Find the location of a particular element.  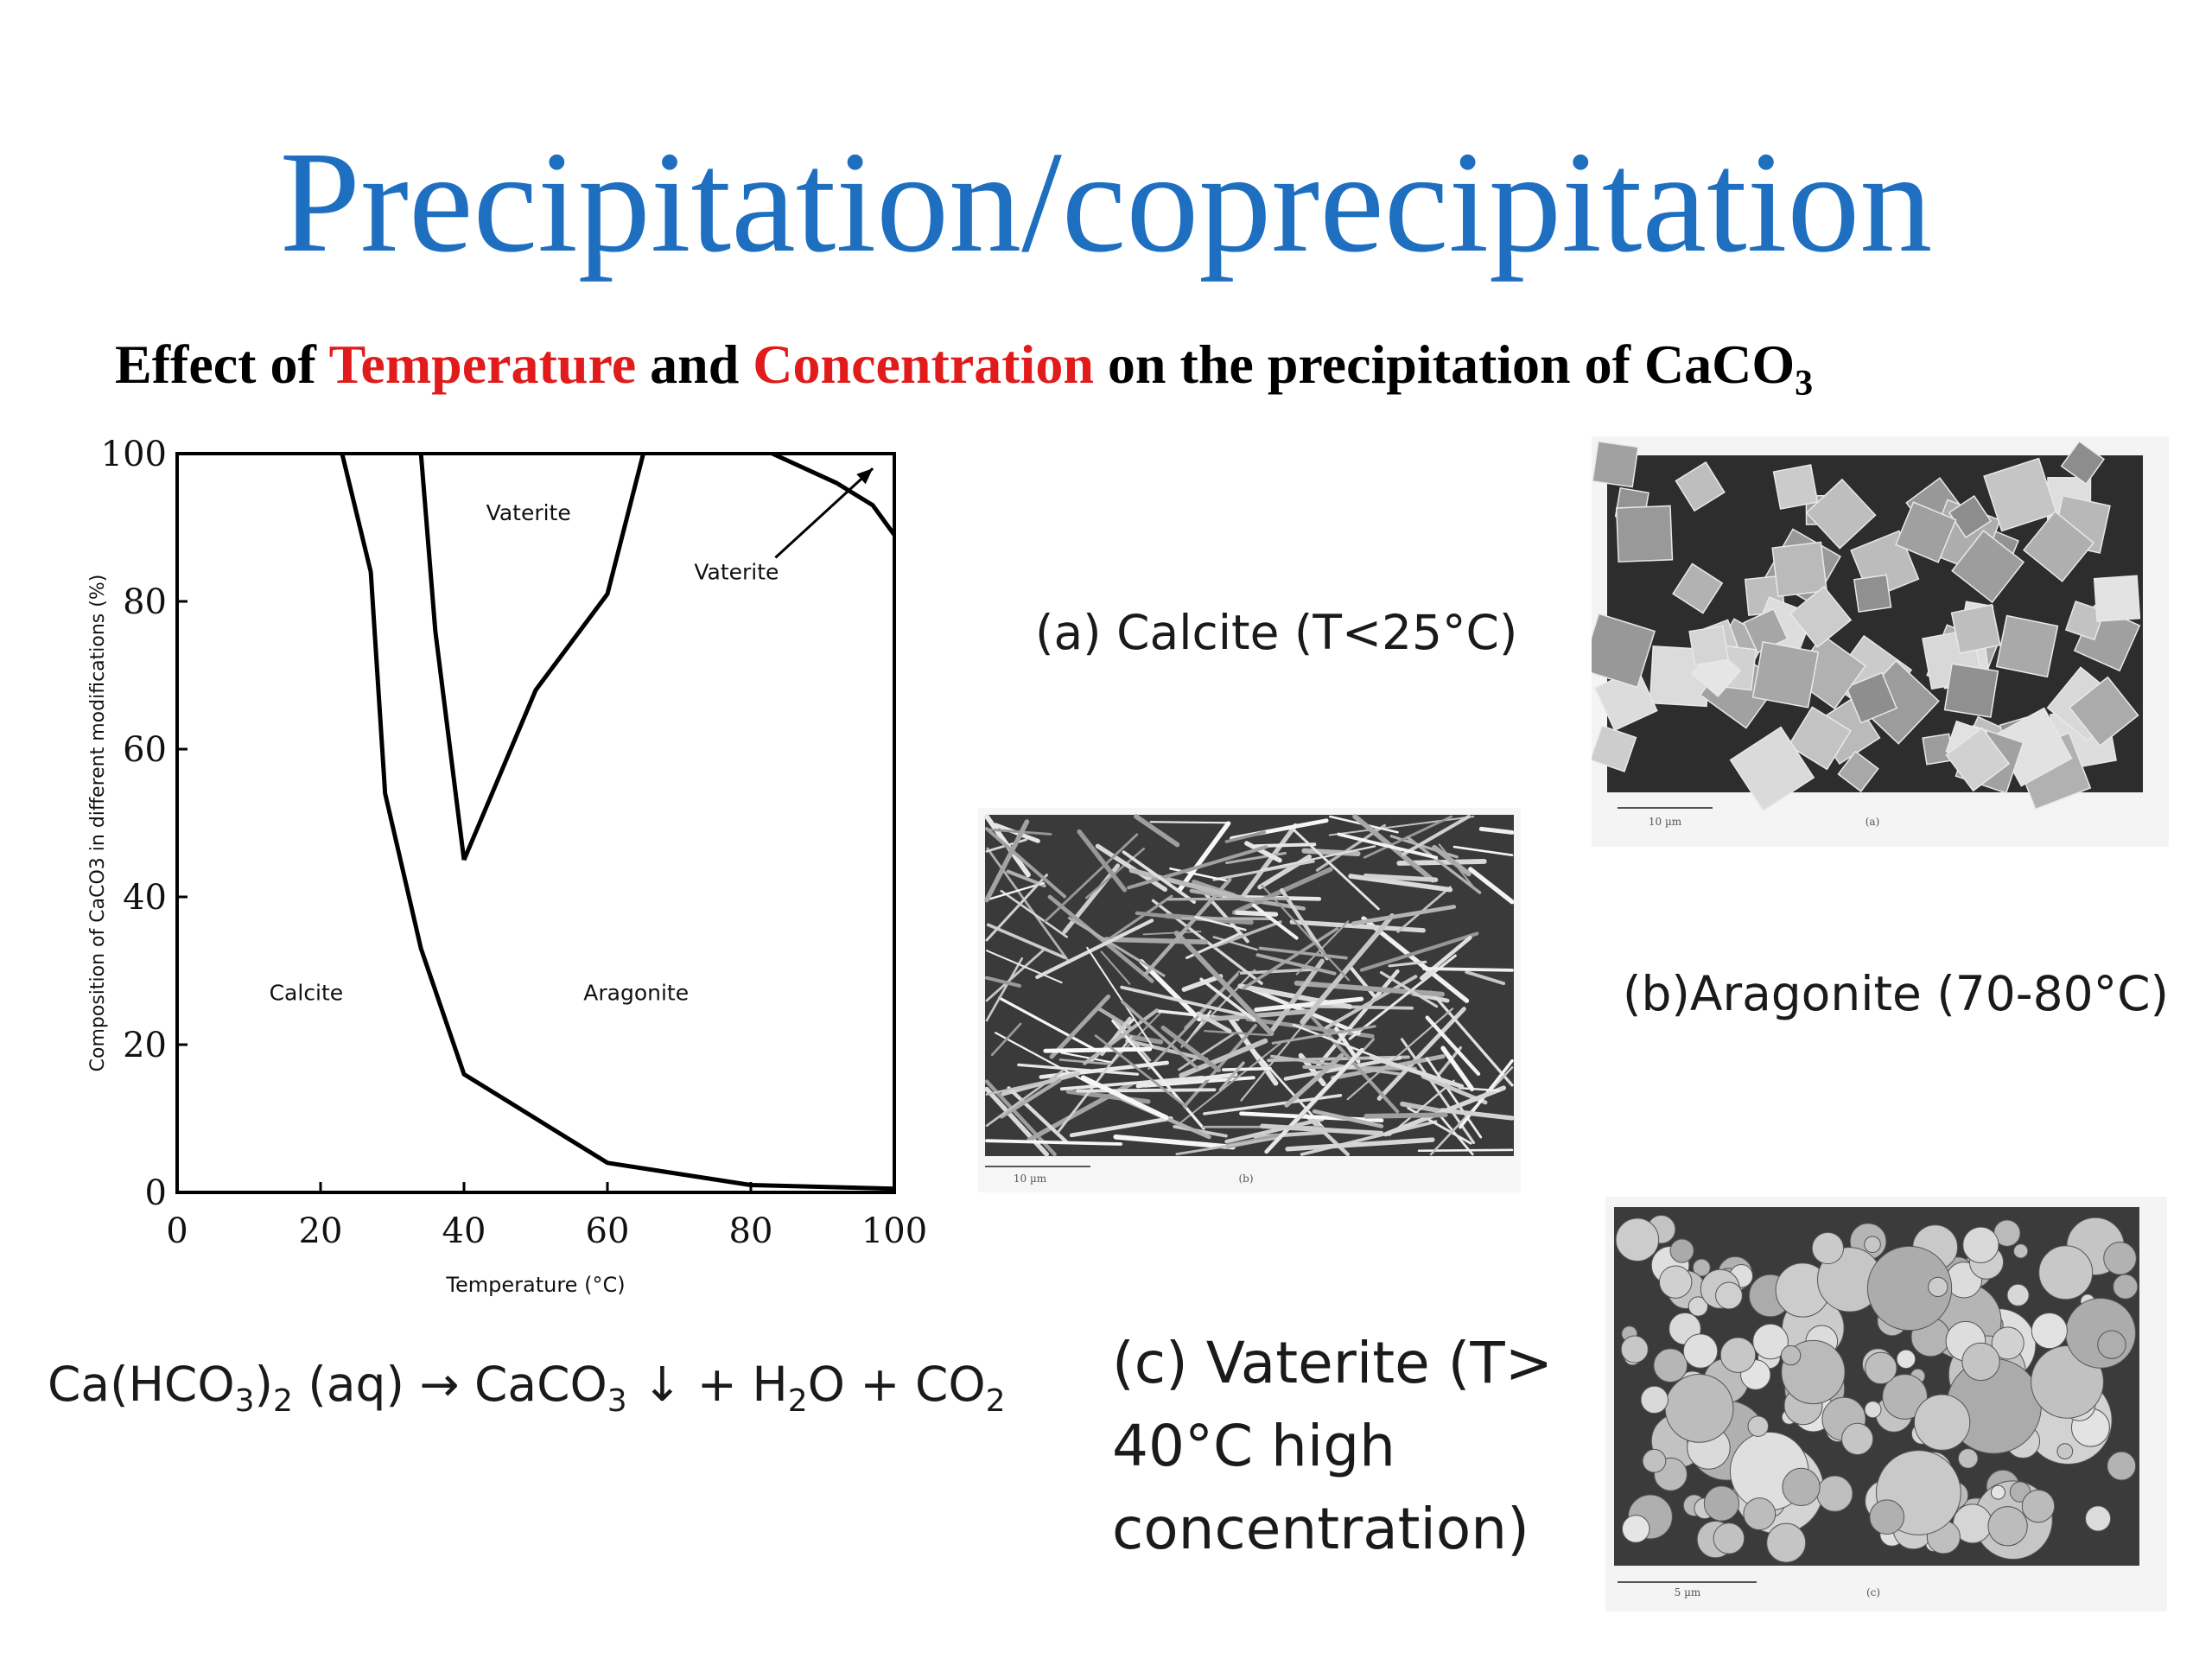

aragonite-crystals is located at coordinates (1249, 986).